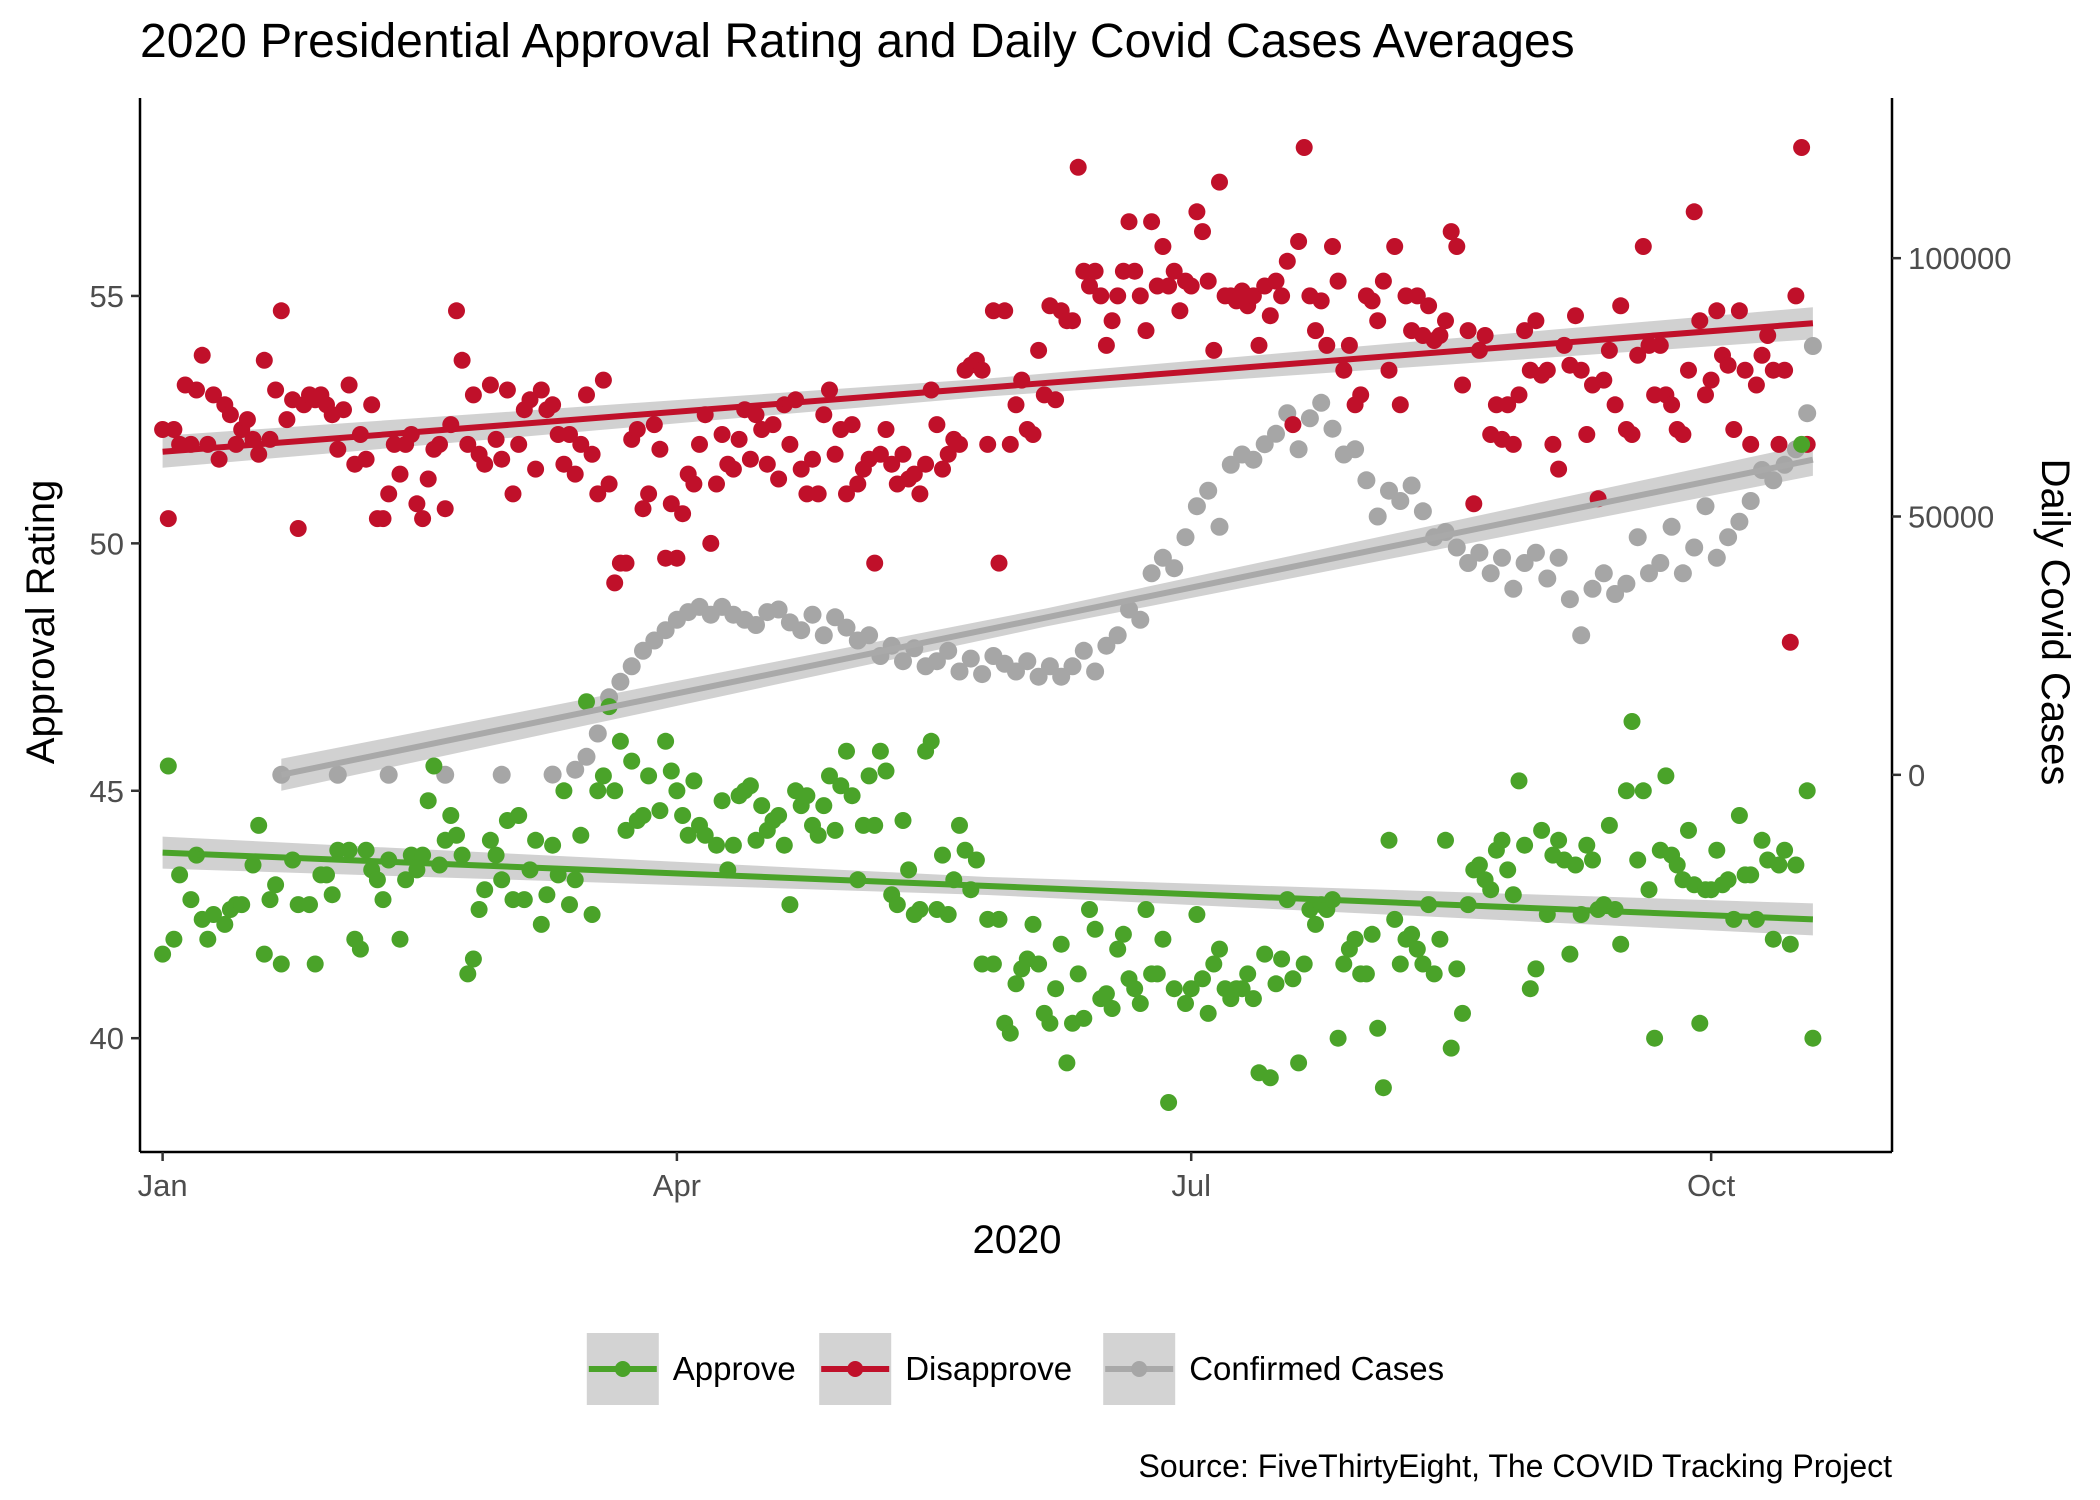 This screenshot has height=1500, width=2100. I want to click on y-axis-label: Approval Rating, so click(41, 622).